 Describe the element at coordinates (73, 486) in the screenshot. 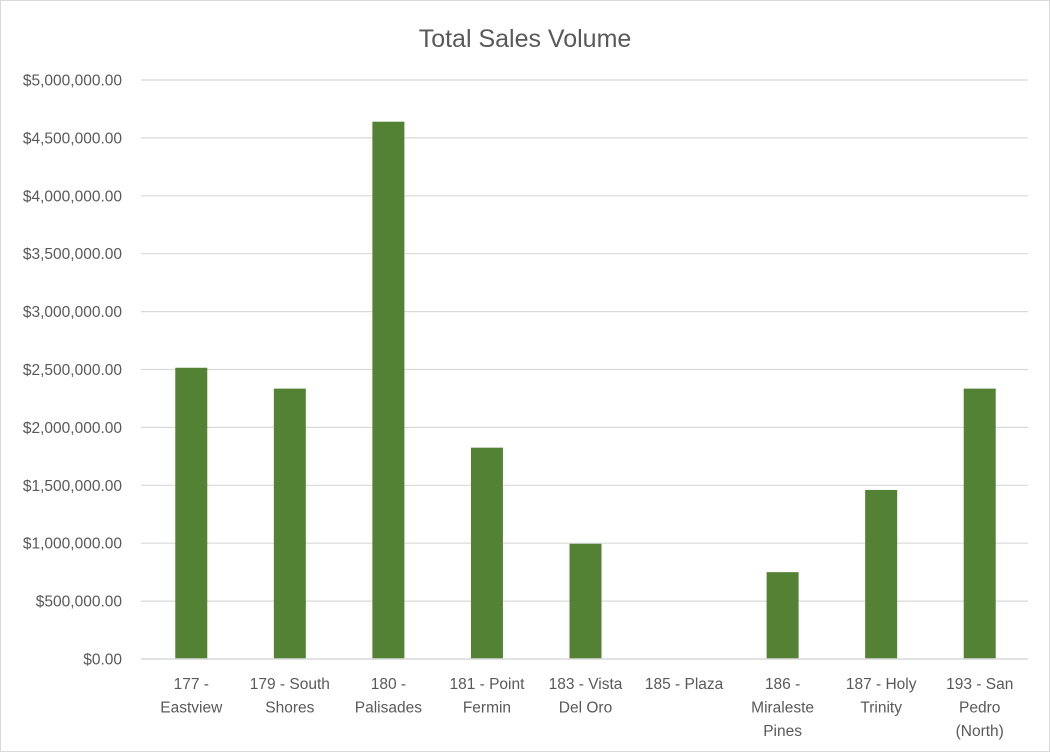

I see `y-tick-label: $1,500,000.00` at that location.